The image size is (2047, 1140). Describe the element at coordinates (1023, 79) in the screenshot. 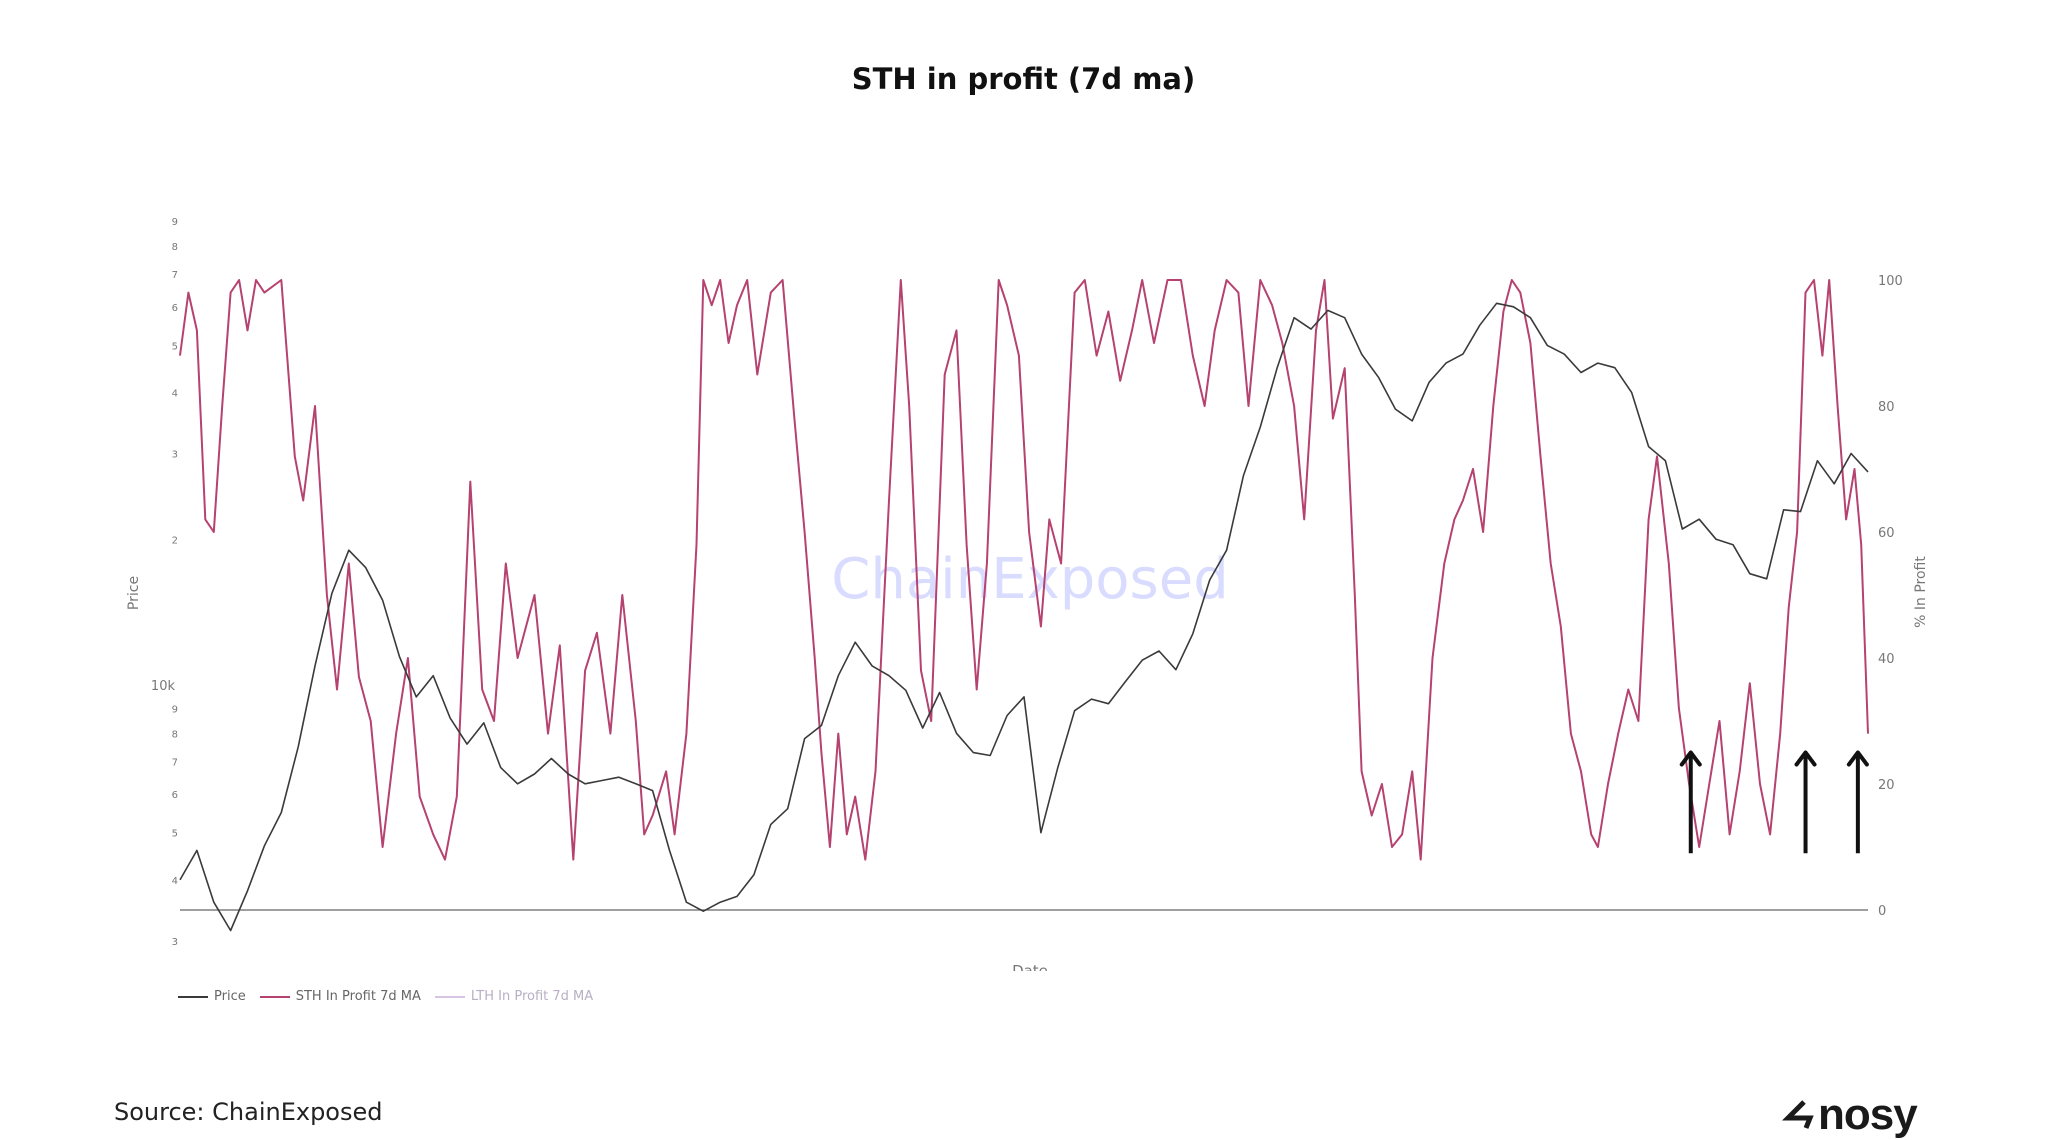

I see `chart-title: STH in profit (7d ma)` at that location.